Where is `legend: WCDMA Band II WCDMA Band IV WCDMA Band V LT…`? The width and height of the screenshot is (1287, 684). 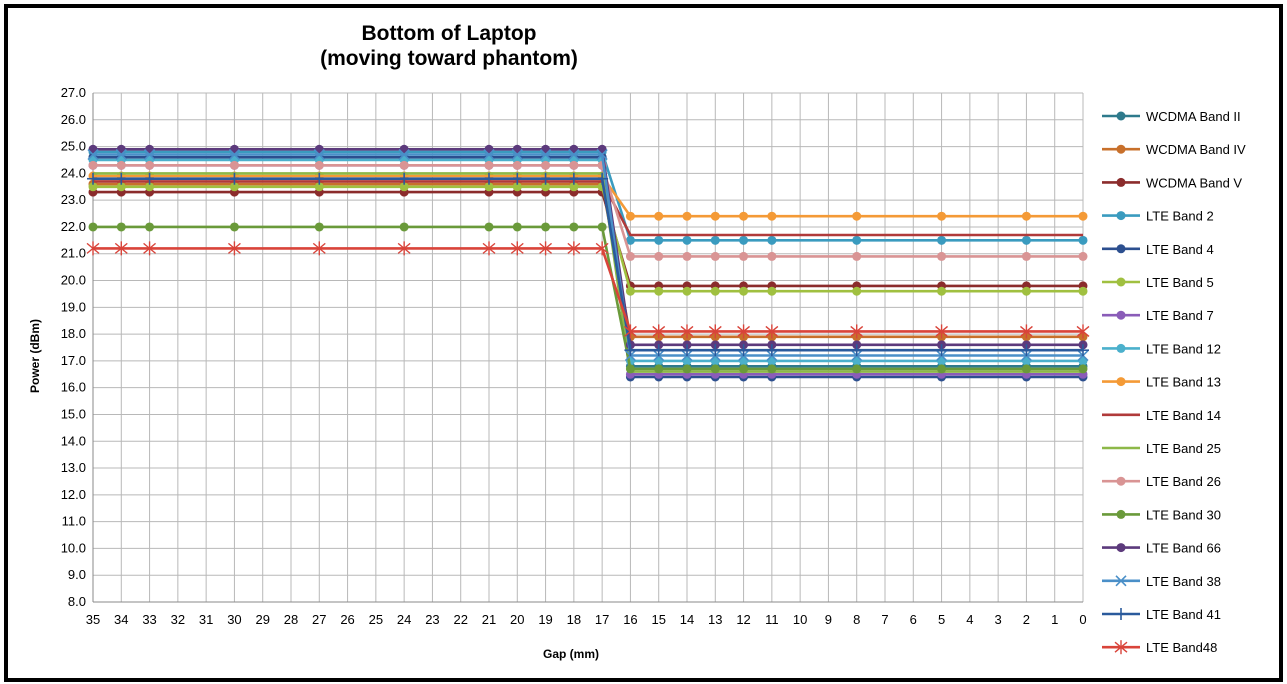
legend: WCDMA Band II WCDMA Band IV WCDMA Band V LT… is located at coordinates (1174, 382).